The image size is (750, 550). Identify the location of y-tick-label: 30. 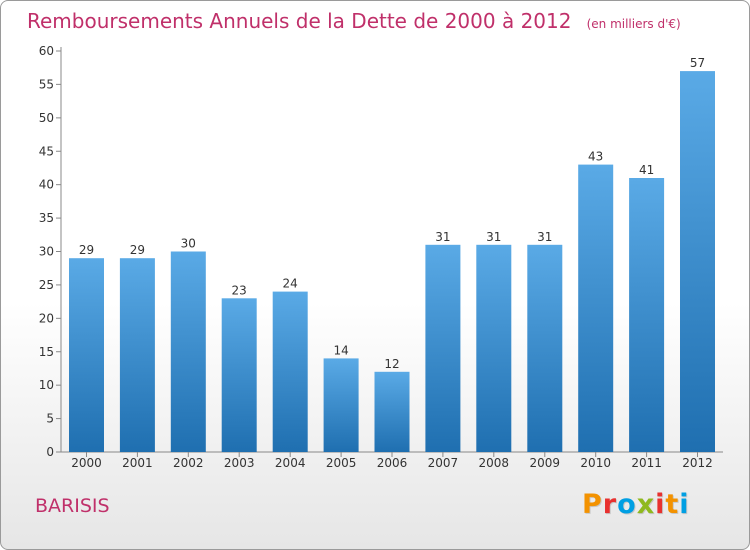
(46, 252).